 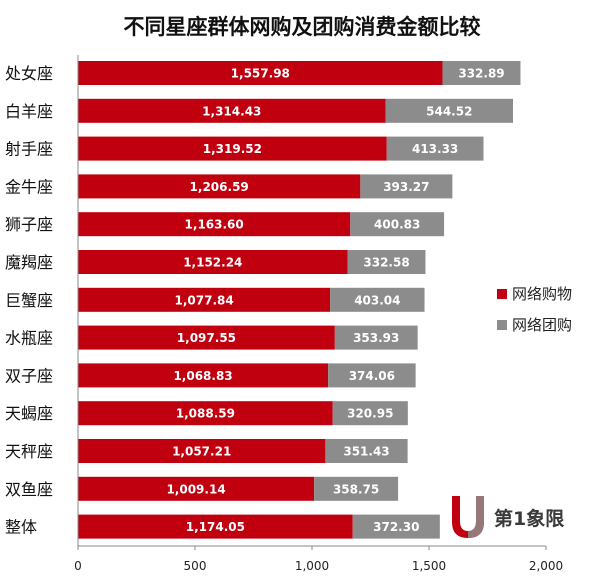 I want to click on data-label-group-buying: 403.04, so click(x=377, y=300).